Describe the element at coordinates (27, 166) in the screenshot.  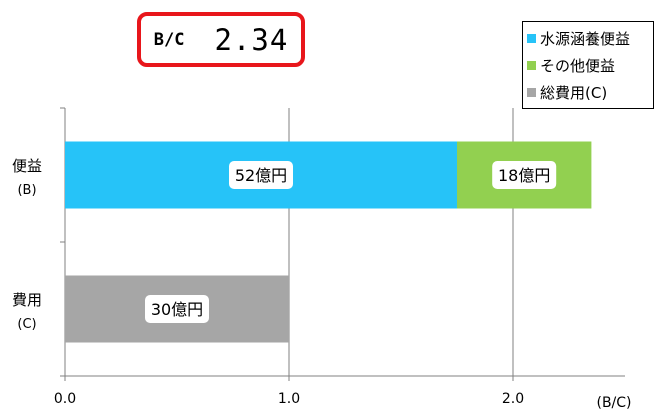
I see `category-label-0: 便益` at that location.